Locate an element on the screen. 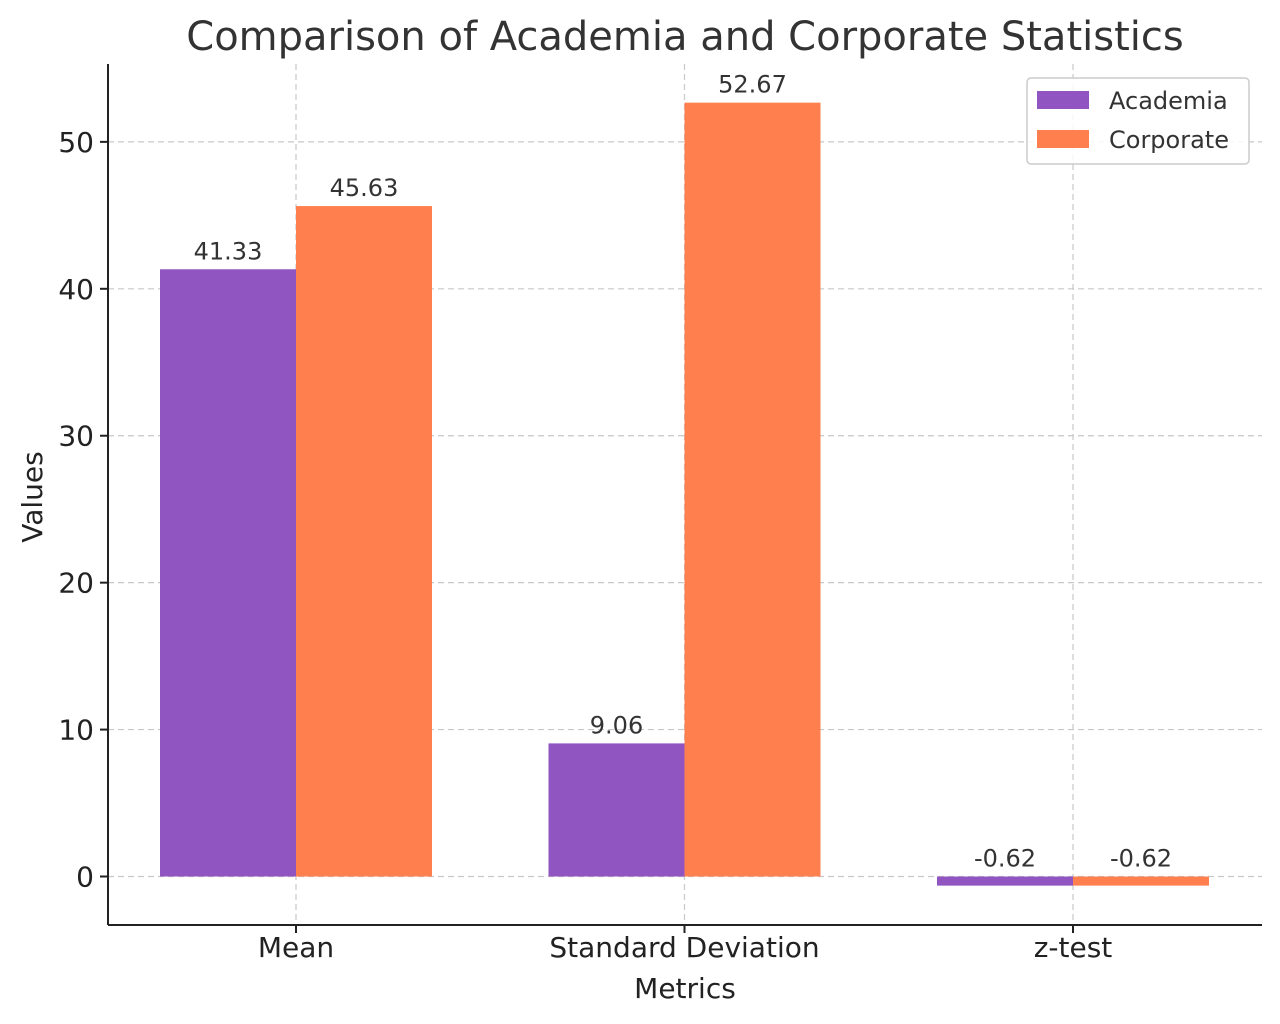 This screenshot has width=1280, height=1024. data-label: 9.06 is located at coordinates (616, 725).